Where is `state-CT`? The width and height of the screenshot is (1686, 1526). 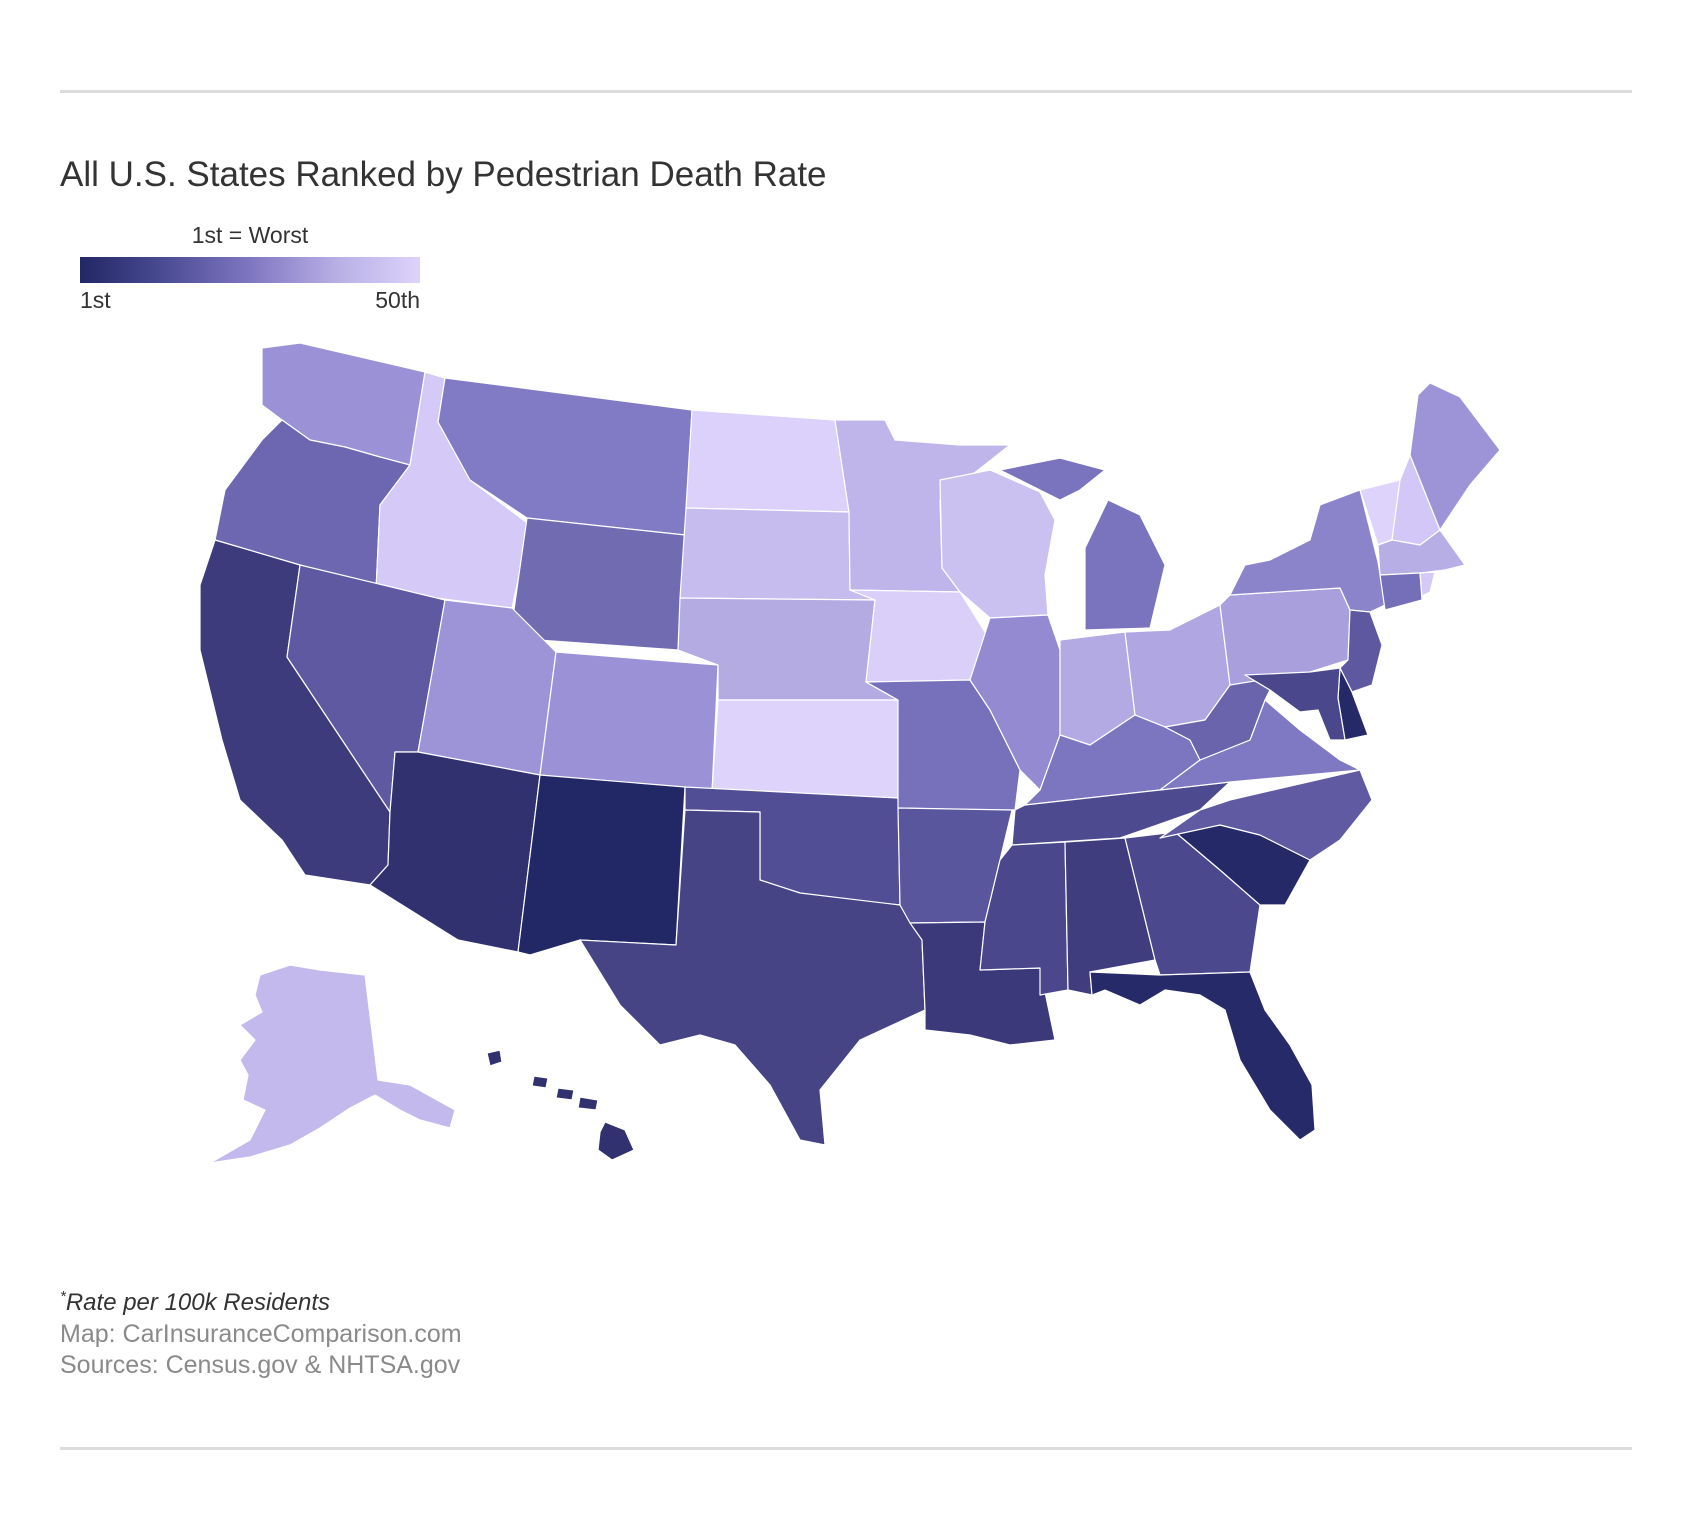 state-CT is located at coordinates (1401, 591).